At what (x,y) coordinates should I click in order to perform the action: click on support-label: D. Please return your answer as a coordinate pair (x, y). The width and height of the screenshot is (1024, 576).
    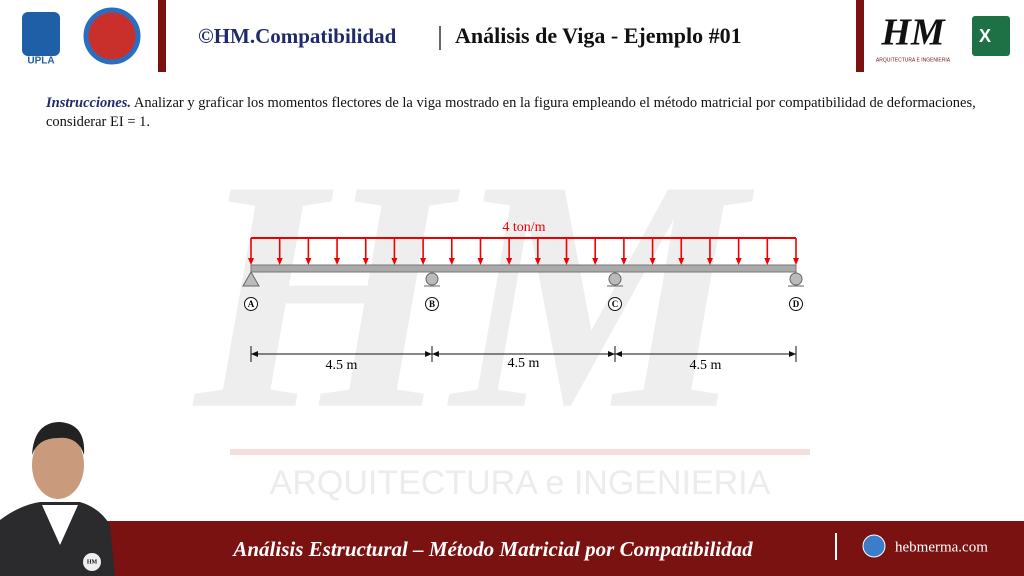
    Looking at the image, I should click on (796, 304).